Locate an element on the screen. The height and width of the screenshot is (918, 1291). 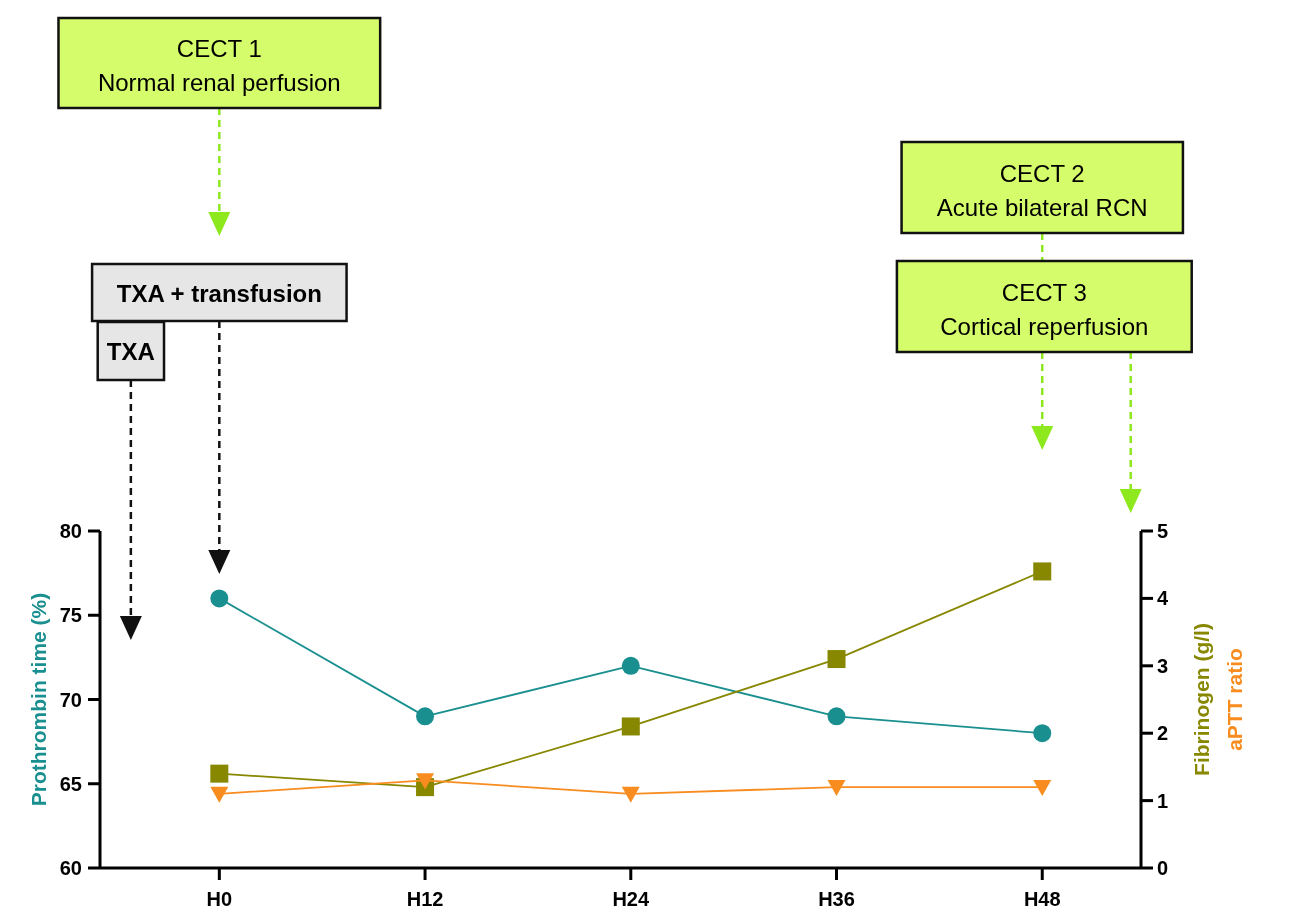
text: CECT 2 Acute bilateral RCN is located at coordinates (1042, 189).